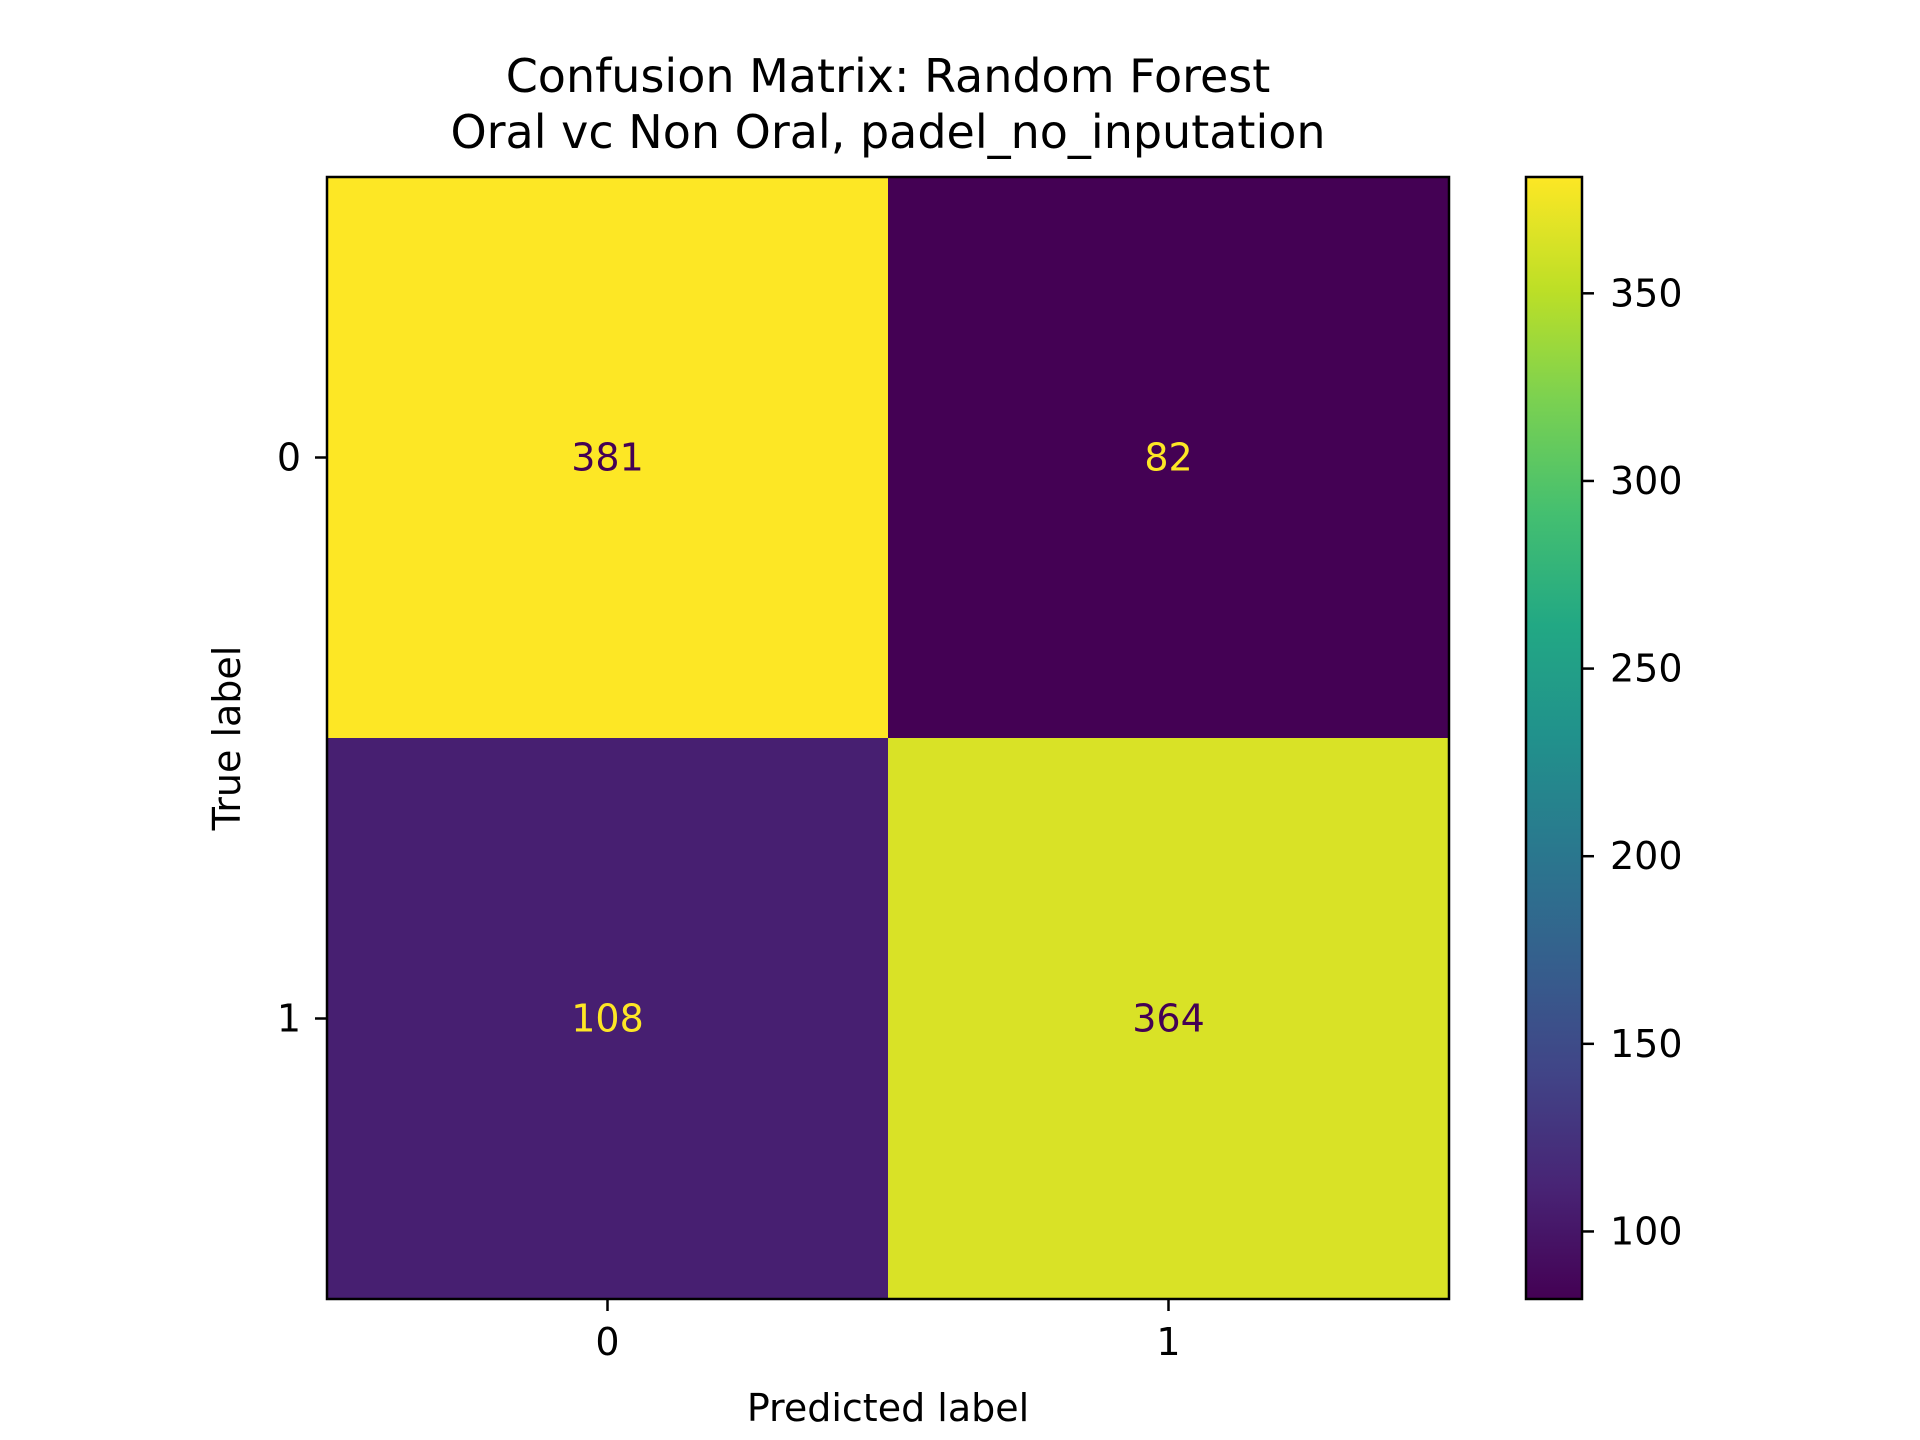  I want to click on y-axis-ticks: 01, so click(302, 738).